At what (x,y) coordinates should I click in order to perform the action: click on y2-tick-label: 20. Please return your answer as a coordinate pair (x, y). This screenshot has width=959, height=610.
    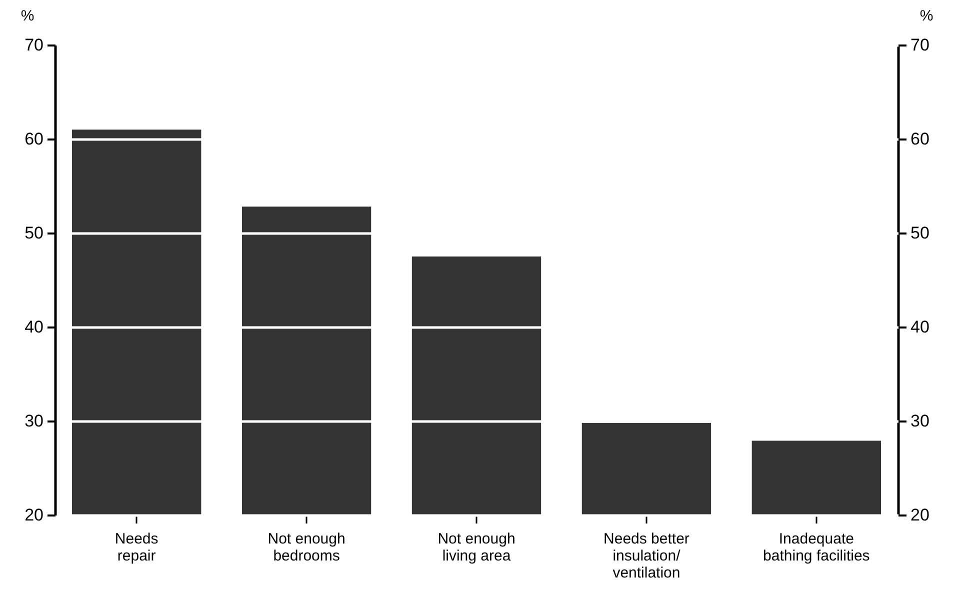
    Looking at the image, I should click on (920, 515).